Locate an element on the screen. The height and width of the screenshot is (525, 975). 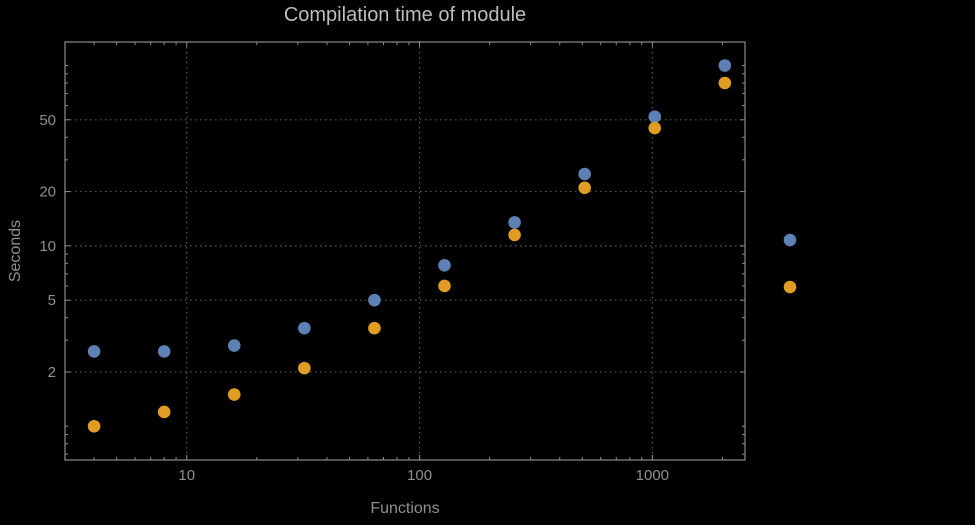
y-axis-label: Seconds is located at coordinates (15, 251).